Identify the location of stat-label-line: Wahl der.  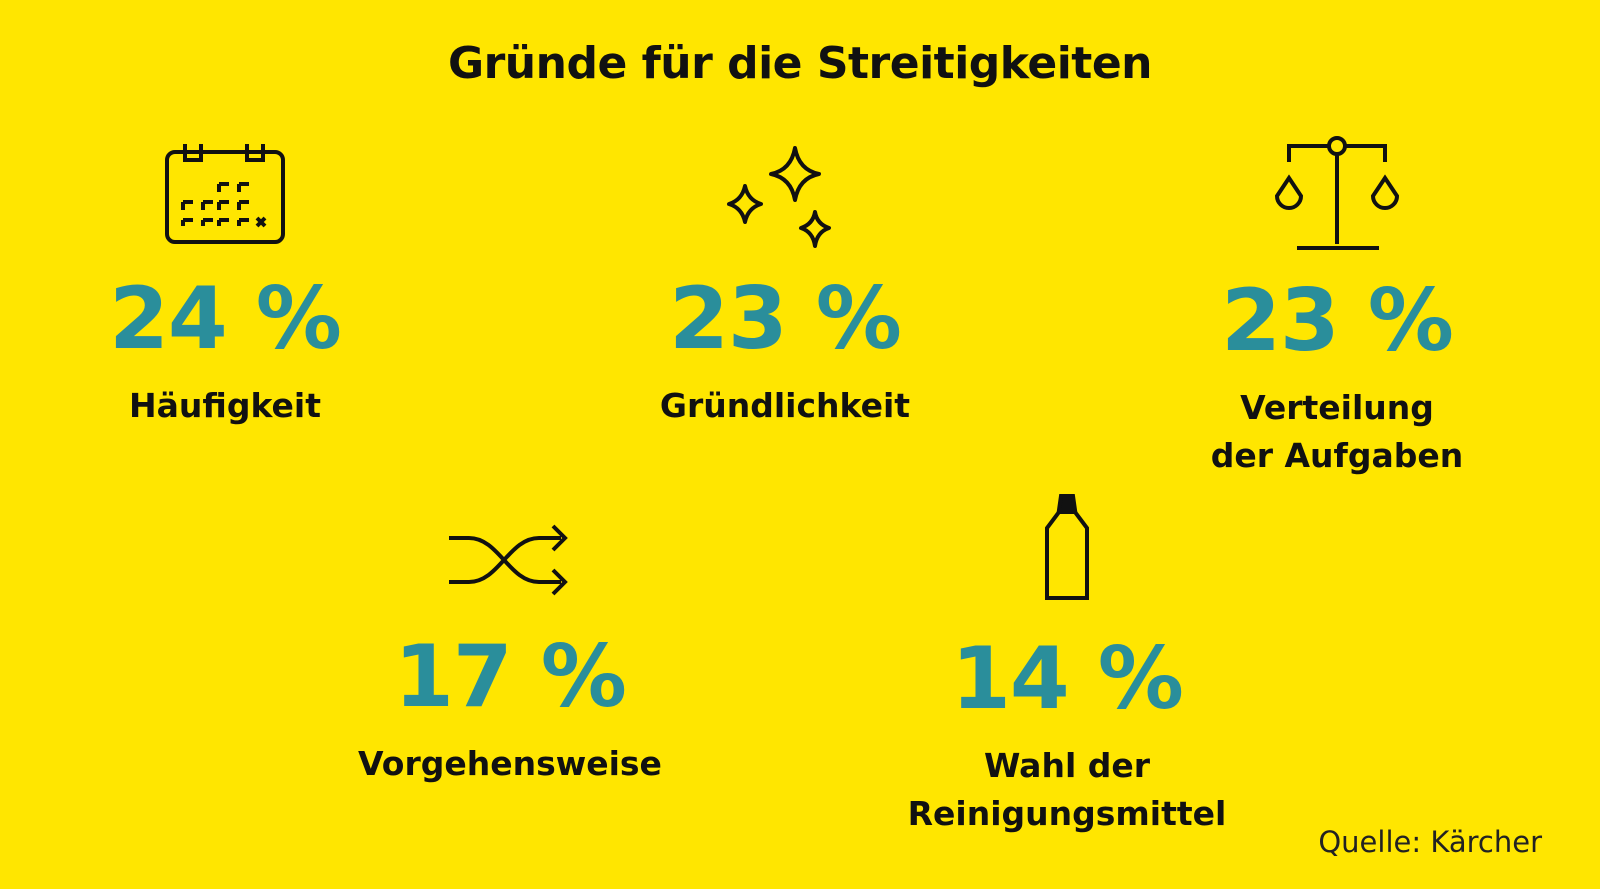
(1067, 765).